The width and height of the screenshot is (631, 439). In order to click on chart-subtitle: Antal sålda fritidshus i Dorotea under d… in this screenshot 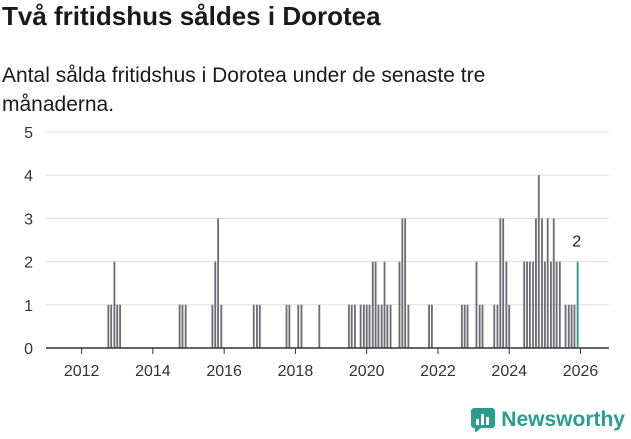, I will do `click(244, 90)`.